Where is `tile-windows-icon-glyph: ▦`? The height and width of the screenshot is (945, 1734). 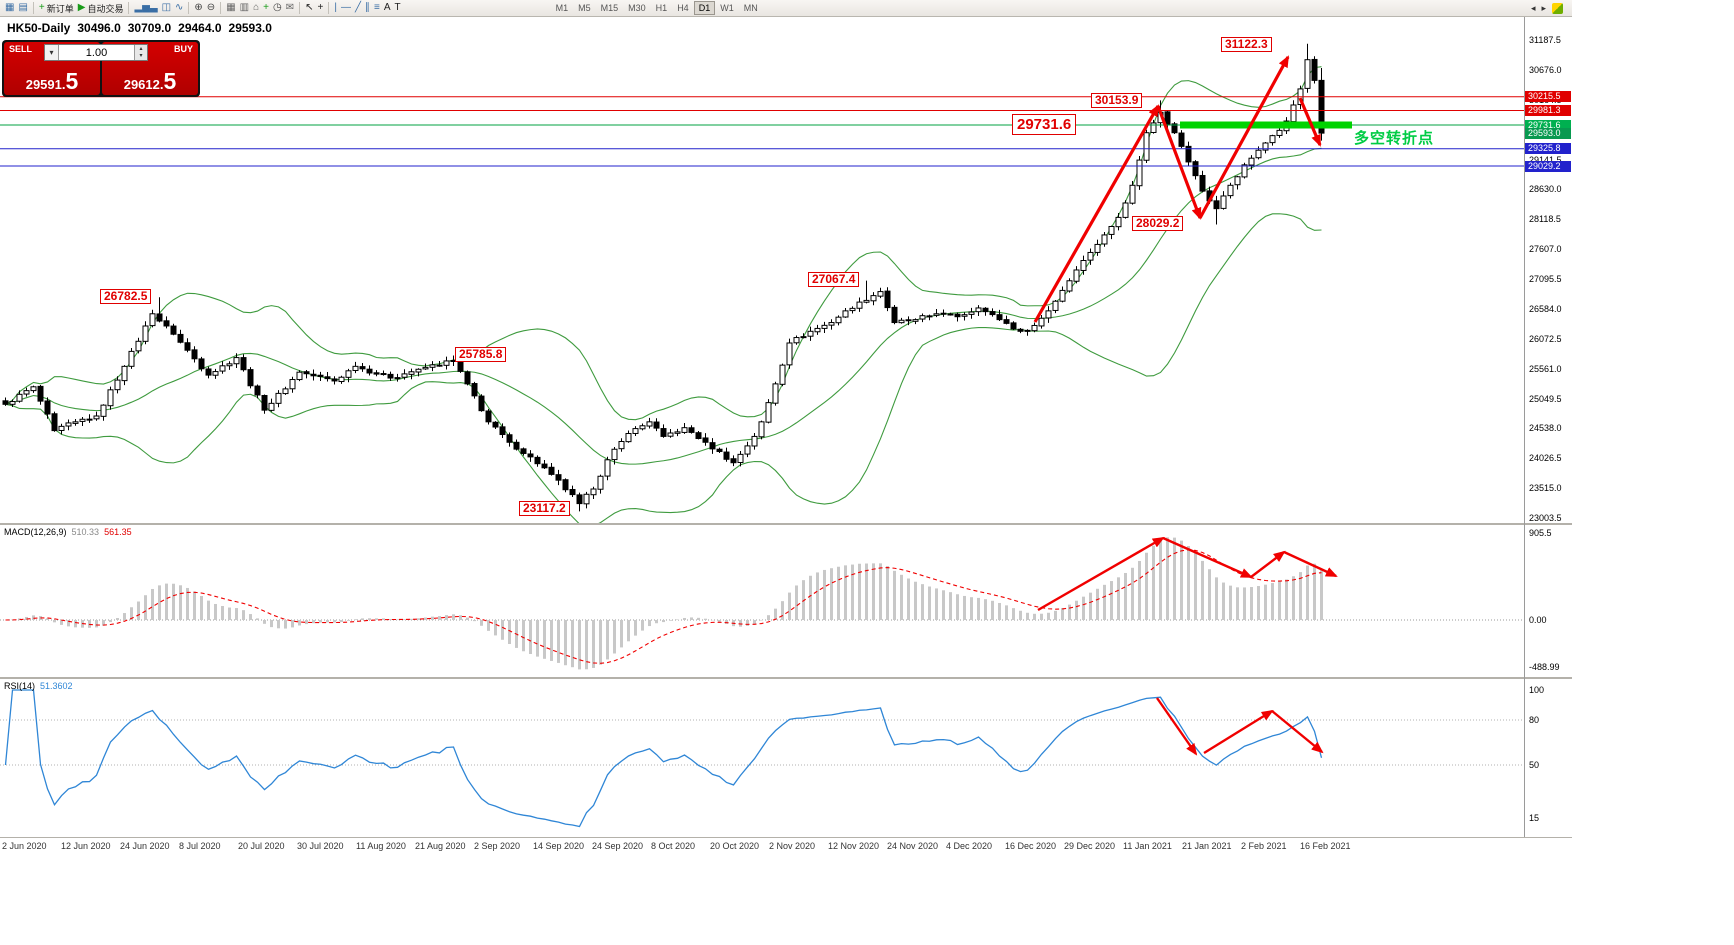 tile-windows-icon-glyph: ▦ is located at coordinates (231, 7).